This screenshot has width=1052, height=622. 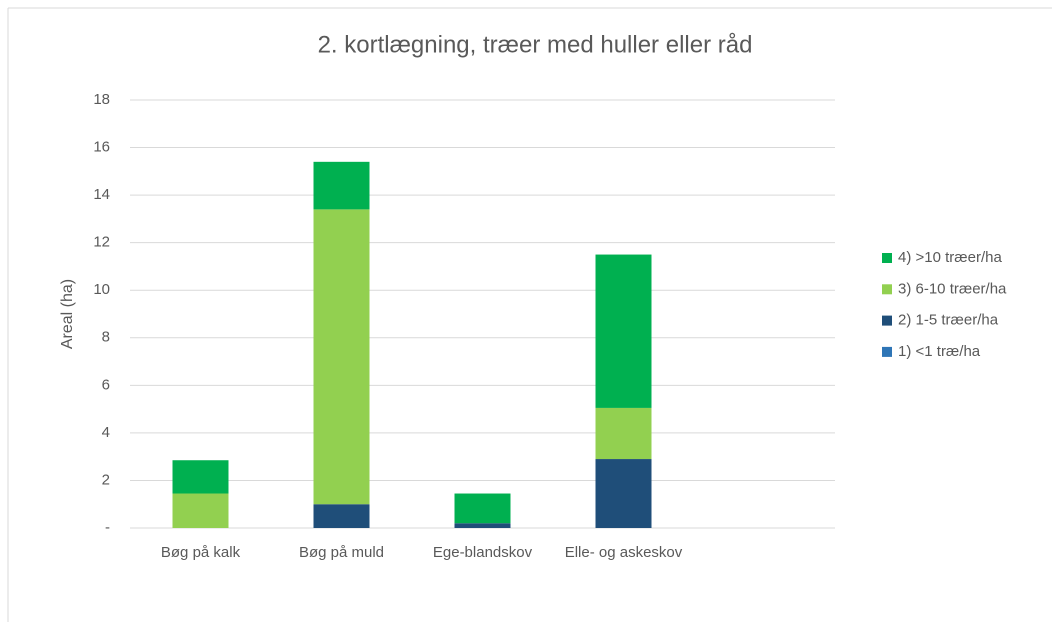 I want to click on y-tick-label: 12, so click(x=101, y=242).